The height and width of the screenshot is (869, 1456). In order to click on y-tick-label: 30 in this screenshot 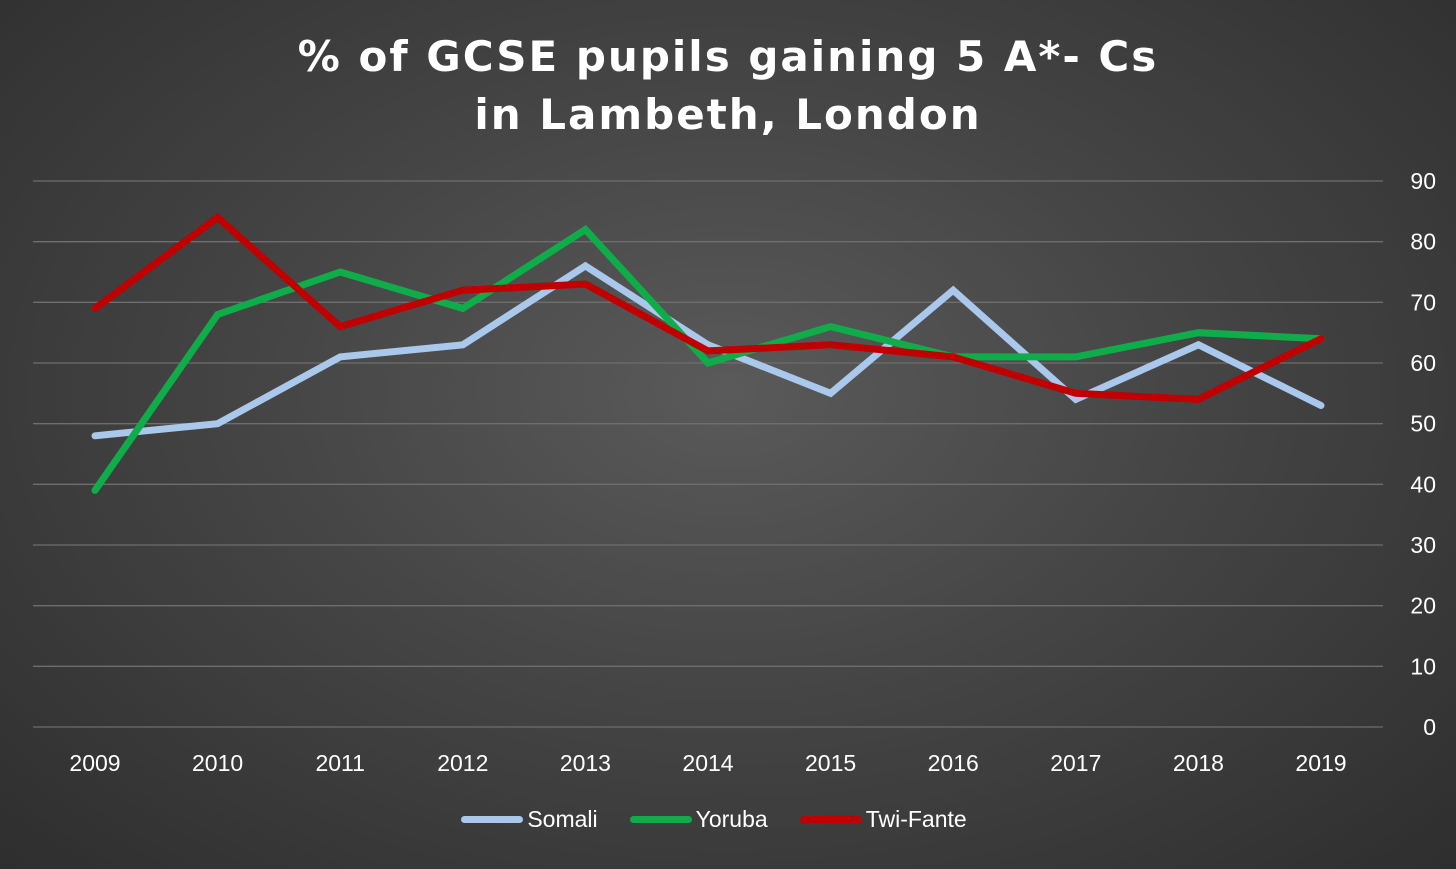, I will do `click(1423, 545)`.